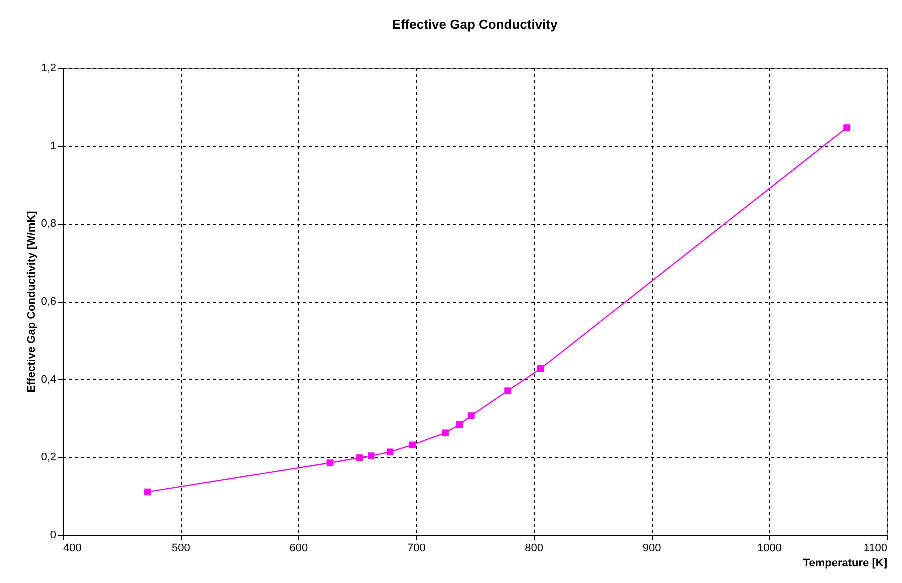 This screenshot has width=902, height=583. I want to click on x-tick-label: 700, so click(416, 548).